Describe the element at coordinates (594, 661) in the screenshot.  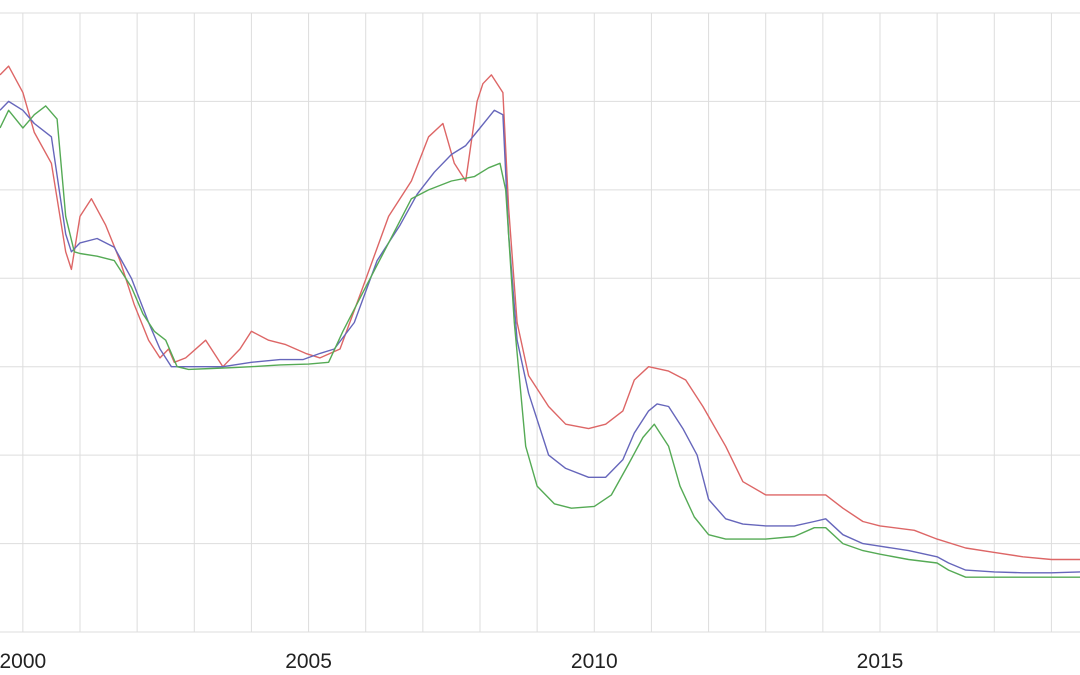
I see `x-tick-label: 2010` at that location.